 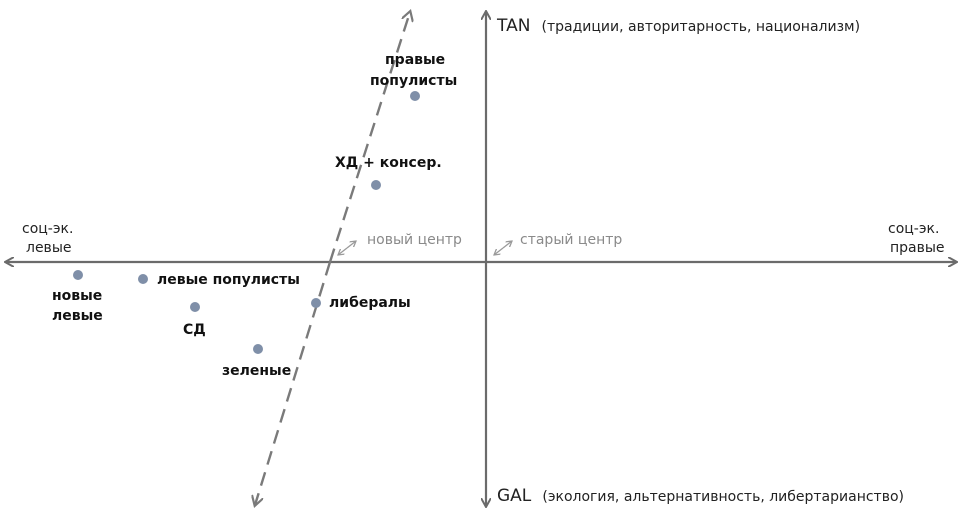 I want to click on left-populists-label: левые популисты, so click(x=228, y=280).